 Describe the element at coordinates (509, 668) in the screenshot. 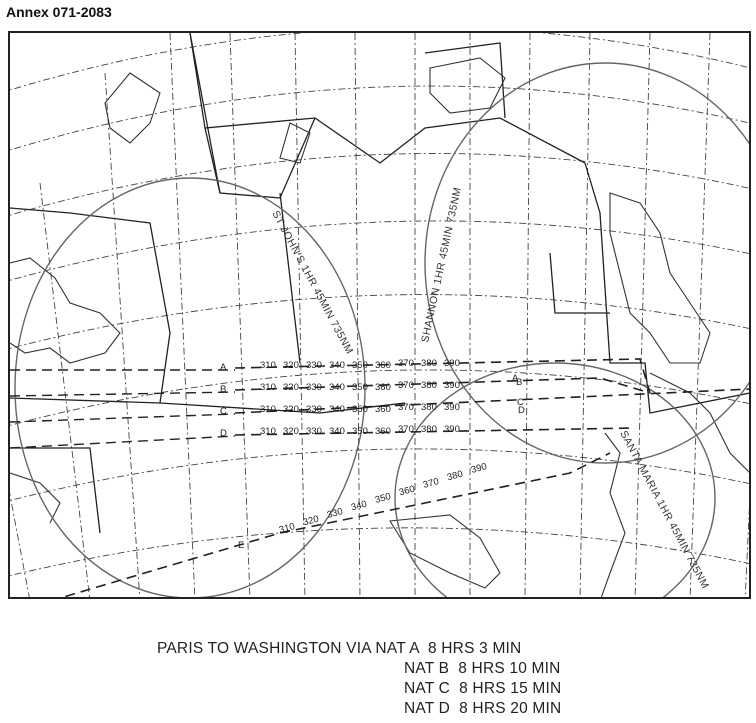

I see `legend-time-b: 8 HRS 10 MIN` at that location.